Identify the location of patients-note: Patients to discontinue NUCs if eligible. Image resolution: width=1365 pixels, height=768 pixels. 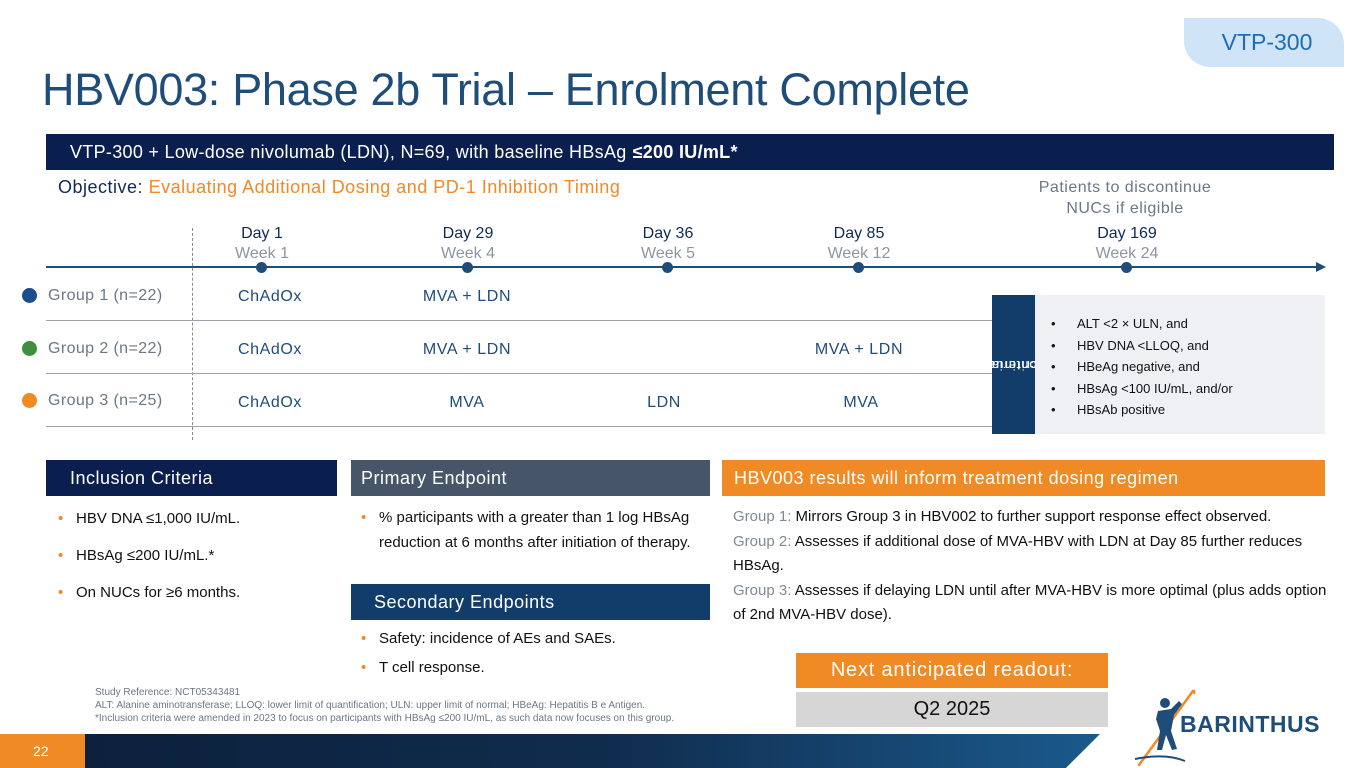
(1125, 198).